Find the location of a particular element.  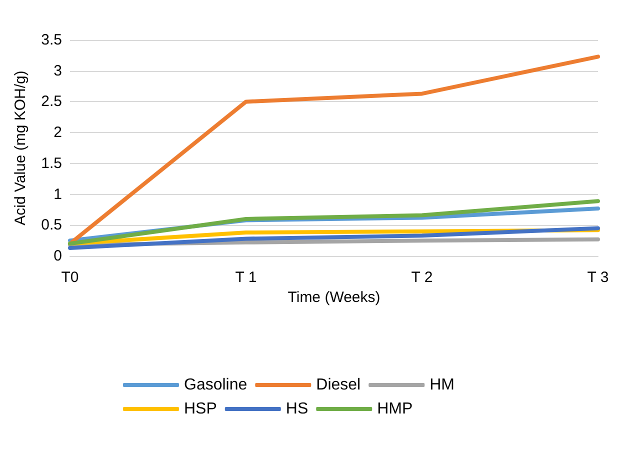

legend-label: Gasoline is located at coordinates (216, 385).